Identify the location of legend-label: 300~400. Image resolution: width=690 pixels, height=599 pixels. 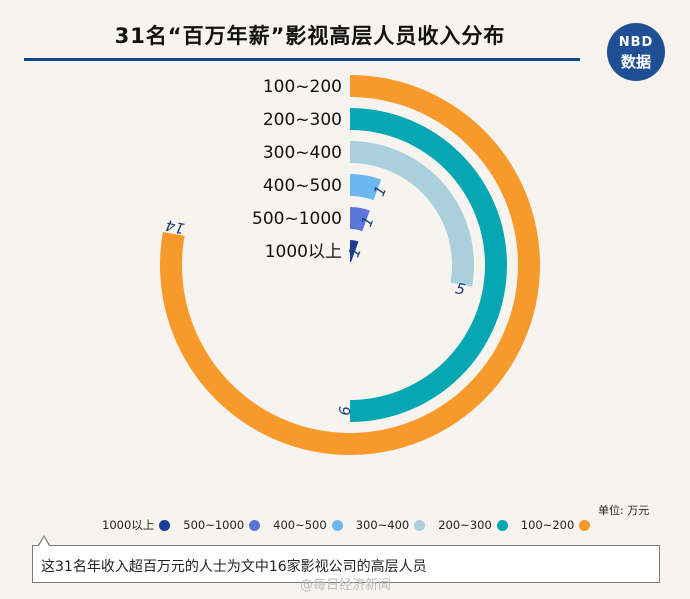
(382, 525).